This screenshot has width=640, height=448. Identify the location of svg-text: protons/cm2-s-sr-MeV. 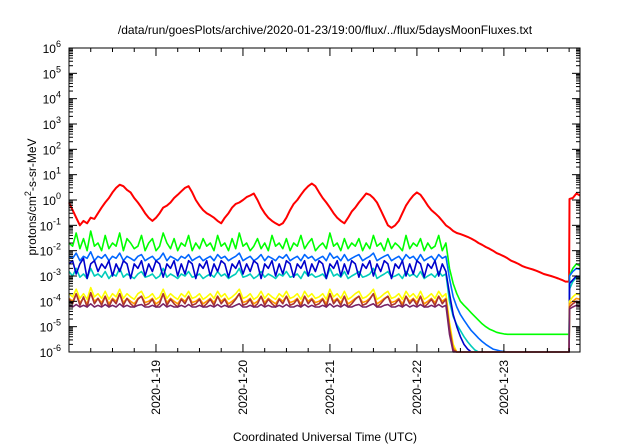
(31, 196).